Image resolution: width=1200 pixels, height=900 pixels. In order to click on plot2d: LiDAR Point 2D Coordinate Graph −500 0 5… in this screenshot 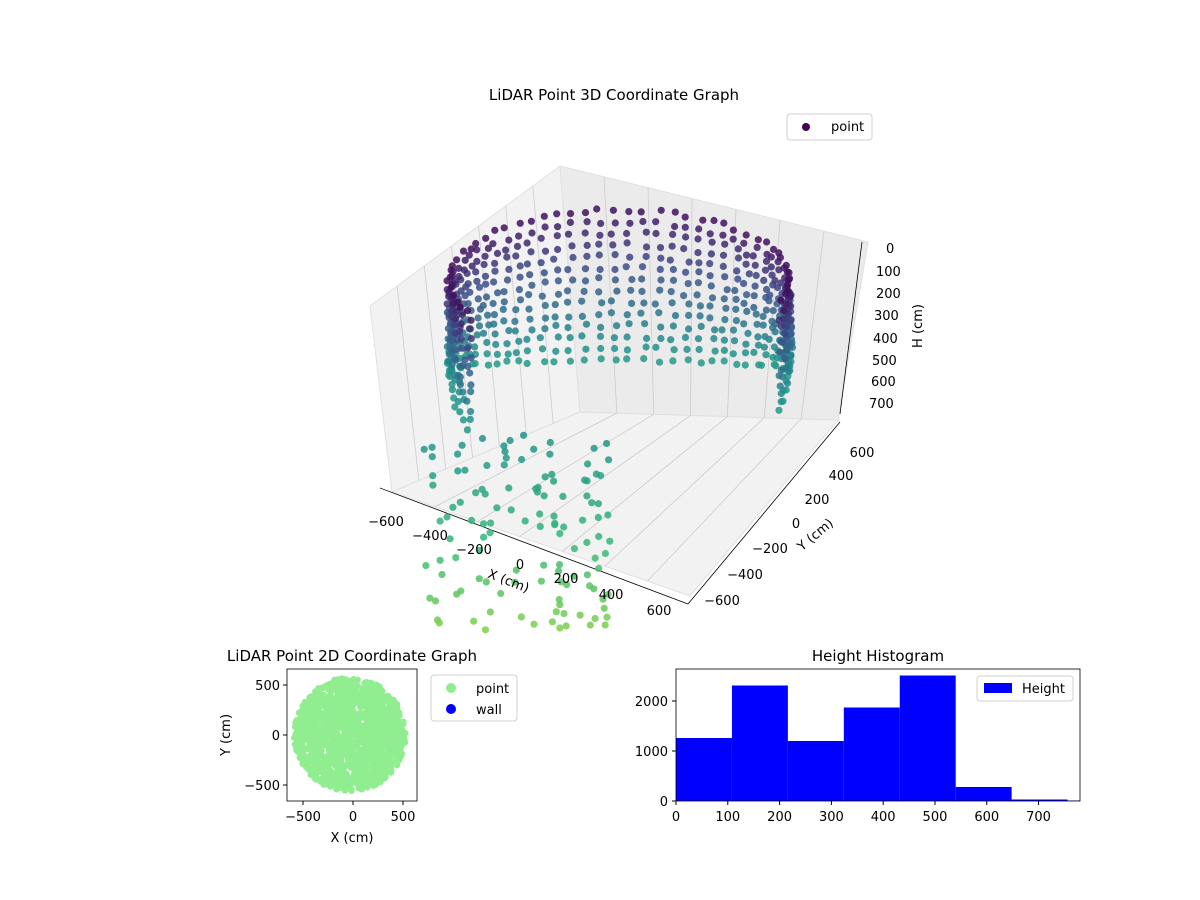, I will do `click(368, 746)`.